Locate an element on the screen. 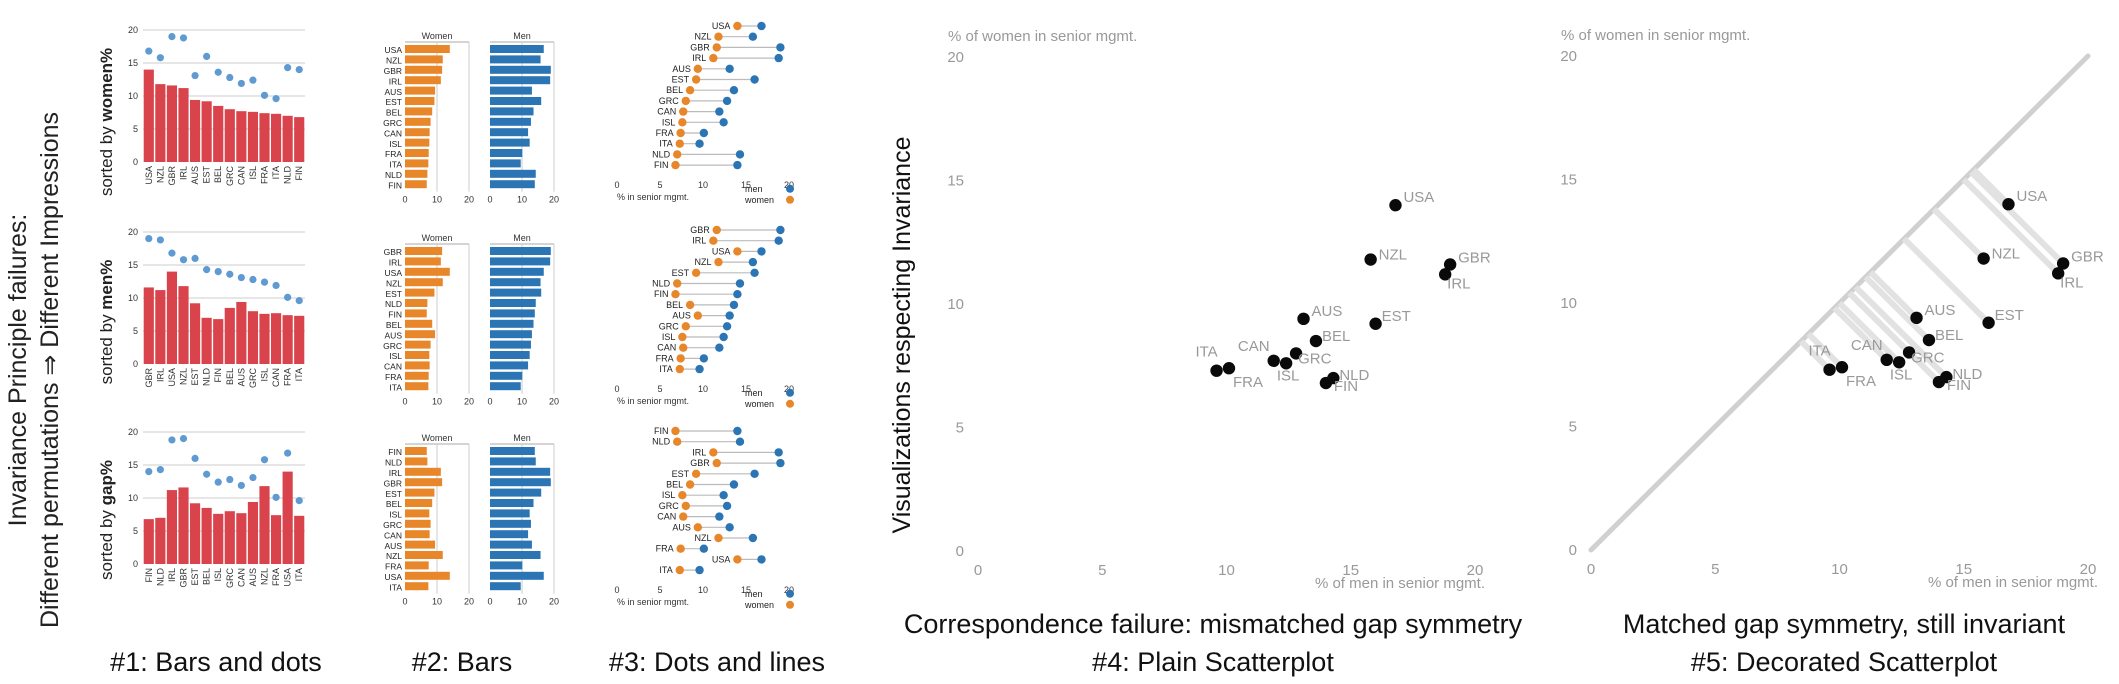 This screenshot has width=2119, height=684. dot-men-est is located at coordinates (754, 473).